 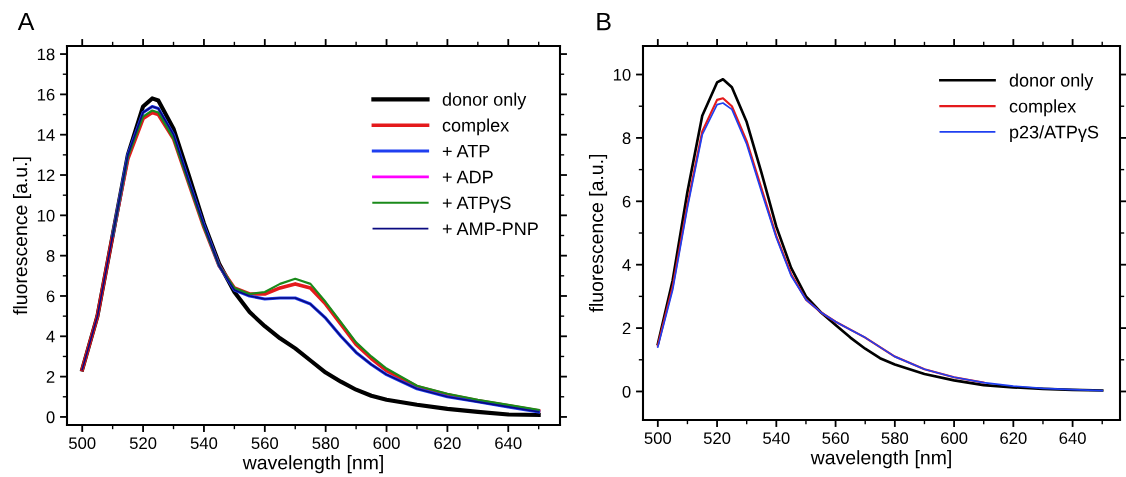 What do you see at coordinates (467, 177) in the screenshot?
I see `legend-label: + ADP` at bounding box center [467, 177].